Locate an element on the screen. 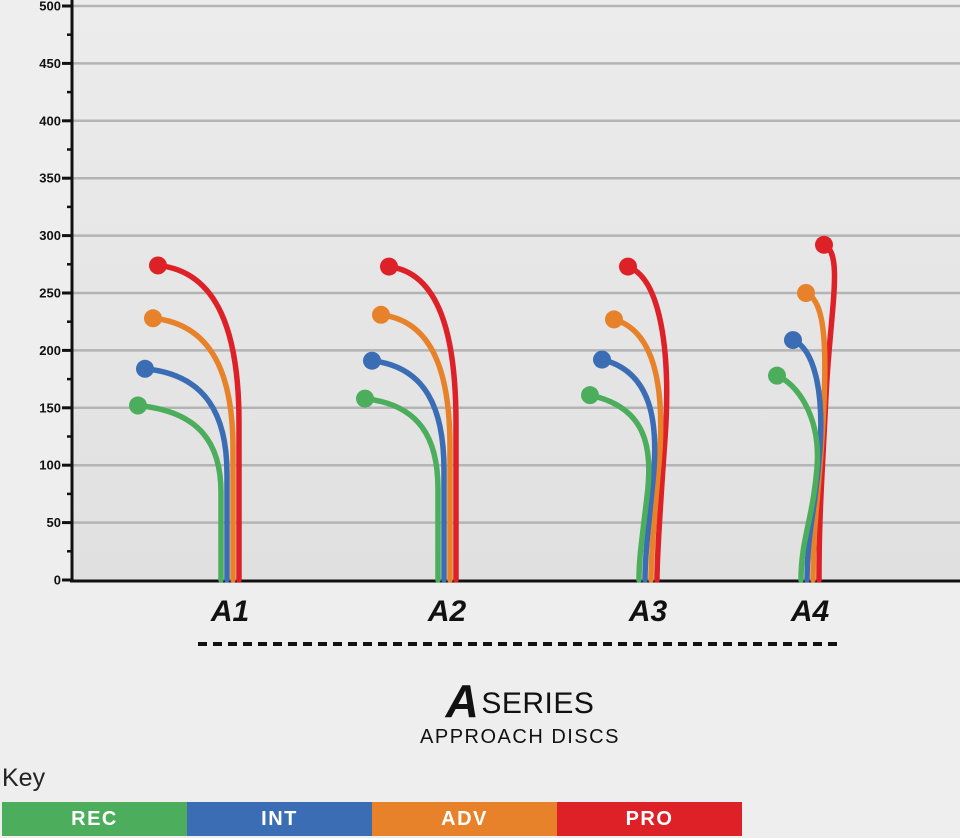  y-tick-label: 150 is located at coordinates (50, 407).